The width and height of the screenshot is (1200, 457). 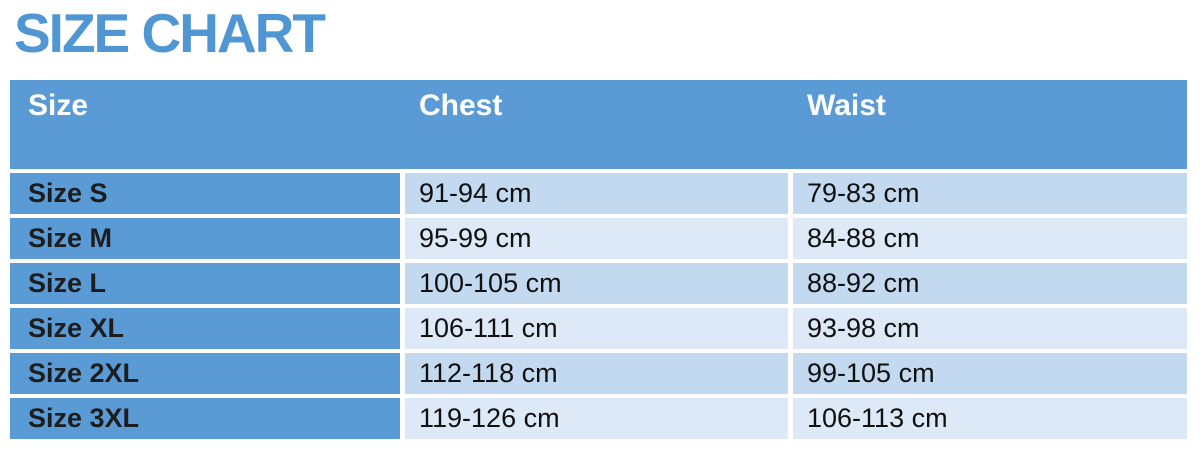 I want to click on table-row-size-2xl: Size 2XL 112-118 cm 99-105 cm, so click(x=598, y=373).